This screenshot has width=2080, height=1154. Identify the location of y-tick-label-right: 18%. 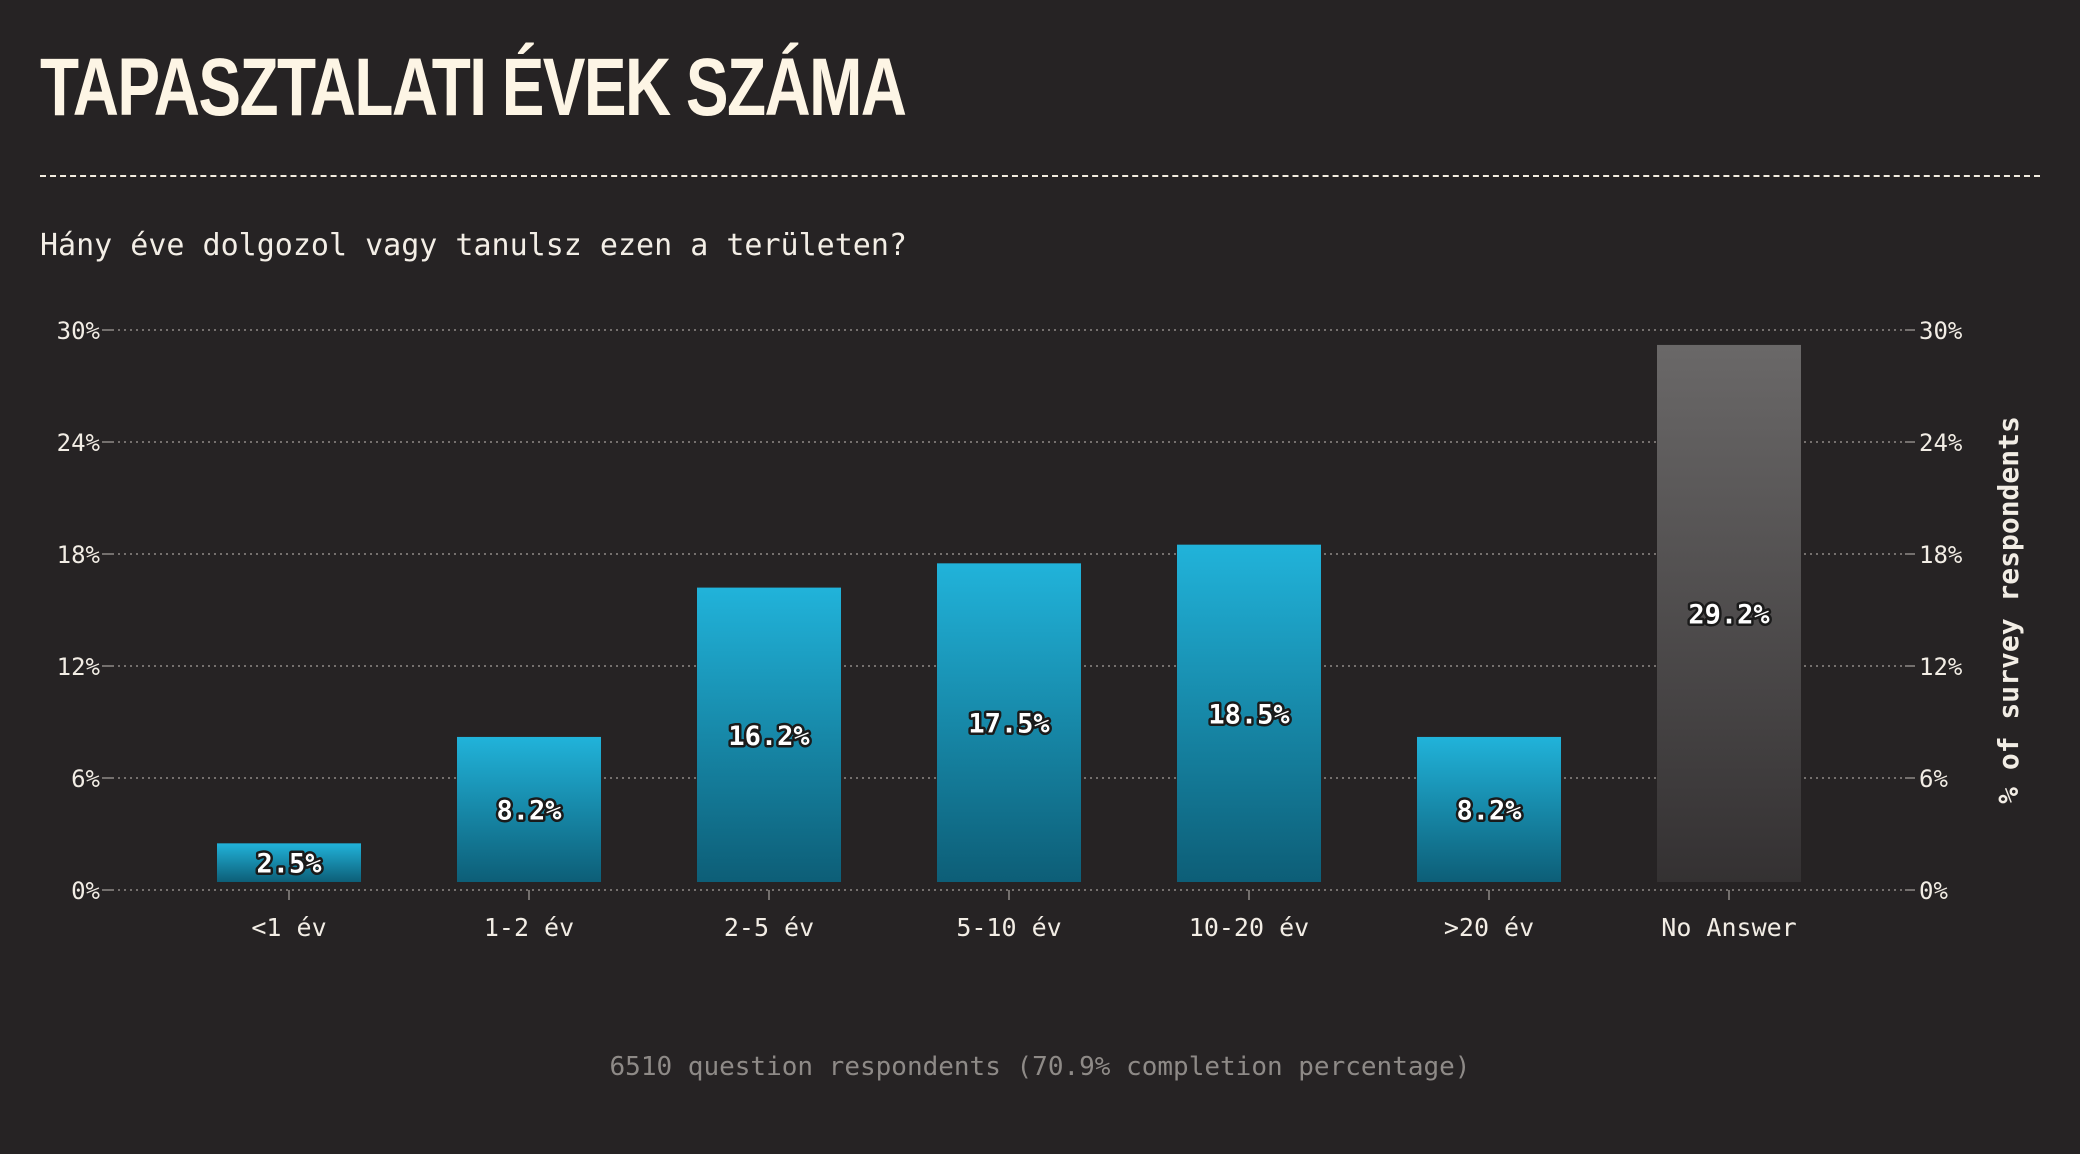
(1941, 555).